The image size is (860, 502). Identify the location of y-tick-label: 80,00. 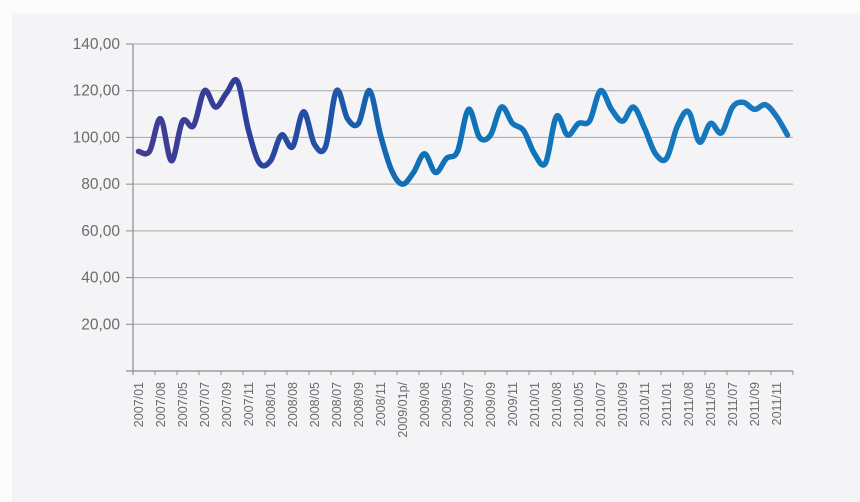
(100, 184).